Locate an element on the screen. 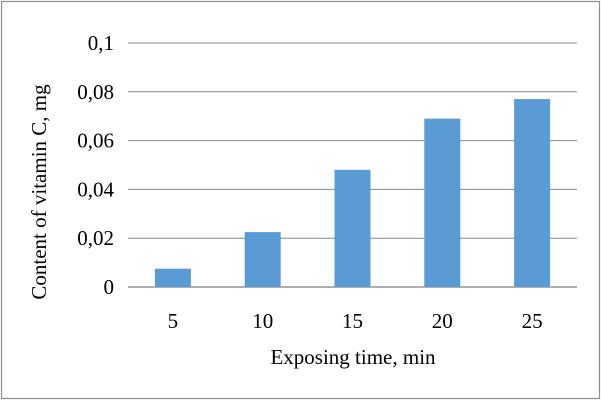 The image size is (601, 405). y-tick-label: 0,06 is located at coordinates (95, 141).